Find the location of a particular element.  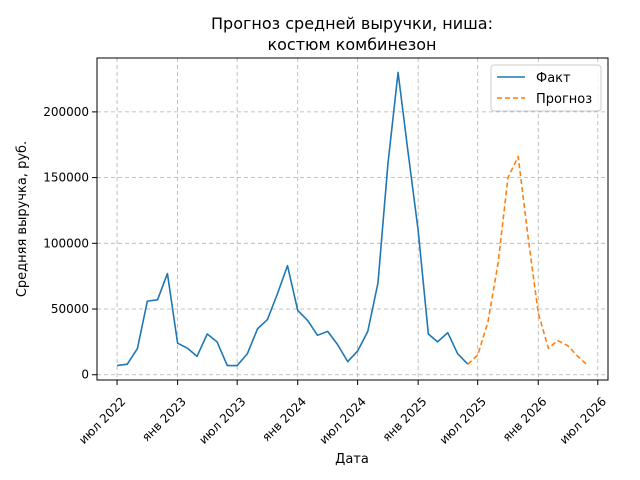

x-tick-label: июл 2026 is located at coordinates (583, 420).